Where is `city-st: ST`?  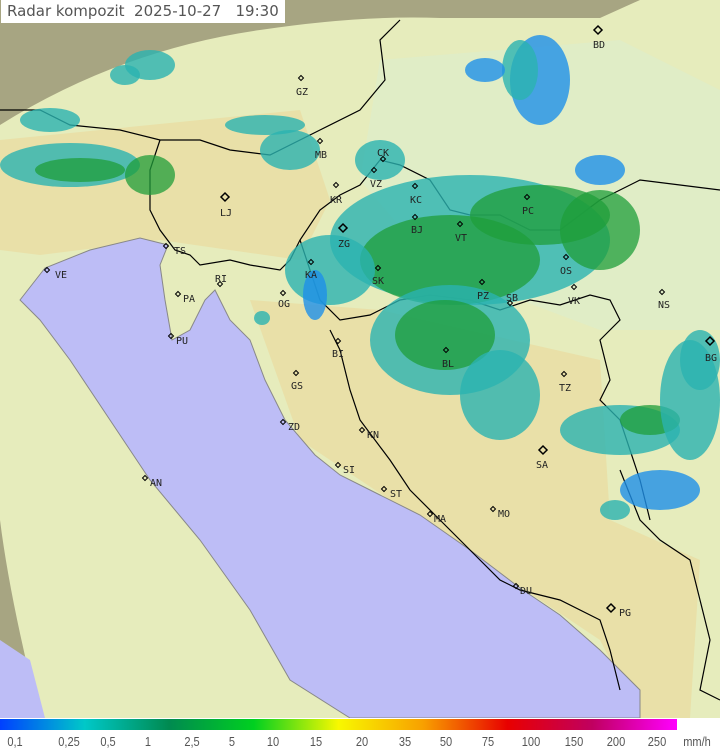 city-st: ST is located at coordinates (391, 492).